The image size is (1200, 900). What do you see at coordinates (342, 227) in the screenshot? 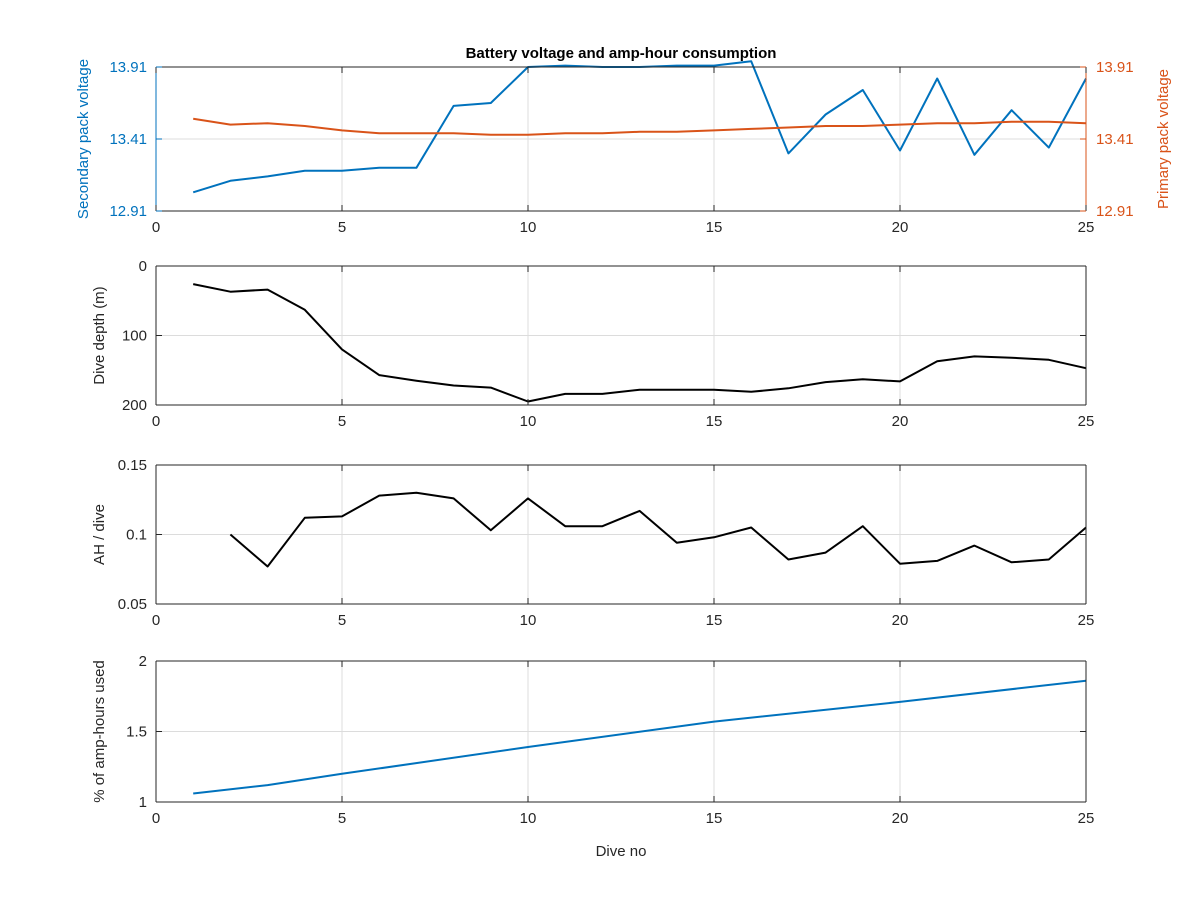
I see `voltage-xtick-label: 5` at bounding box center [342, 227].